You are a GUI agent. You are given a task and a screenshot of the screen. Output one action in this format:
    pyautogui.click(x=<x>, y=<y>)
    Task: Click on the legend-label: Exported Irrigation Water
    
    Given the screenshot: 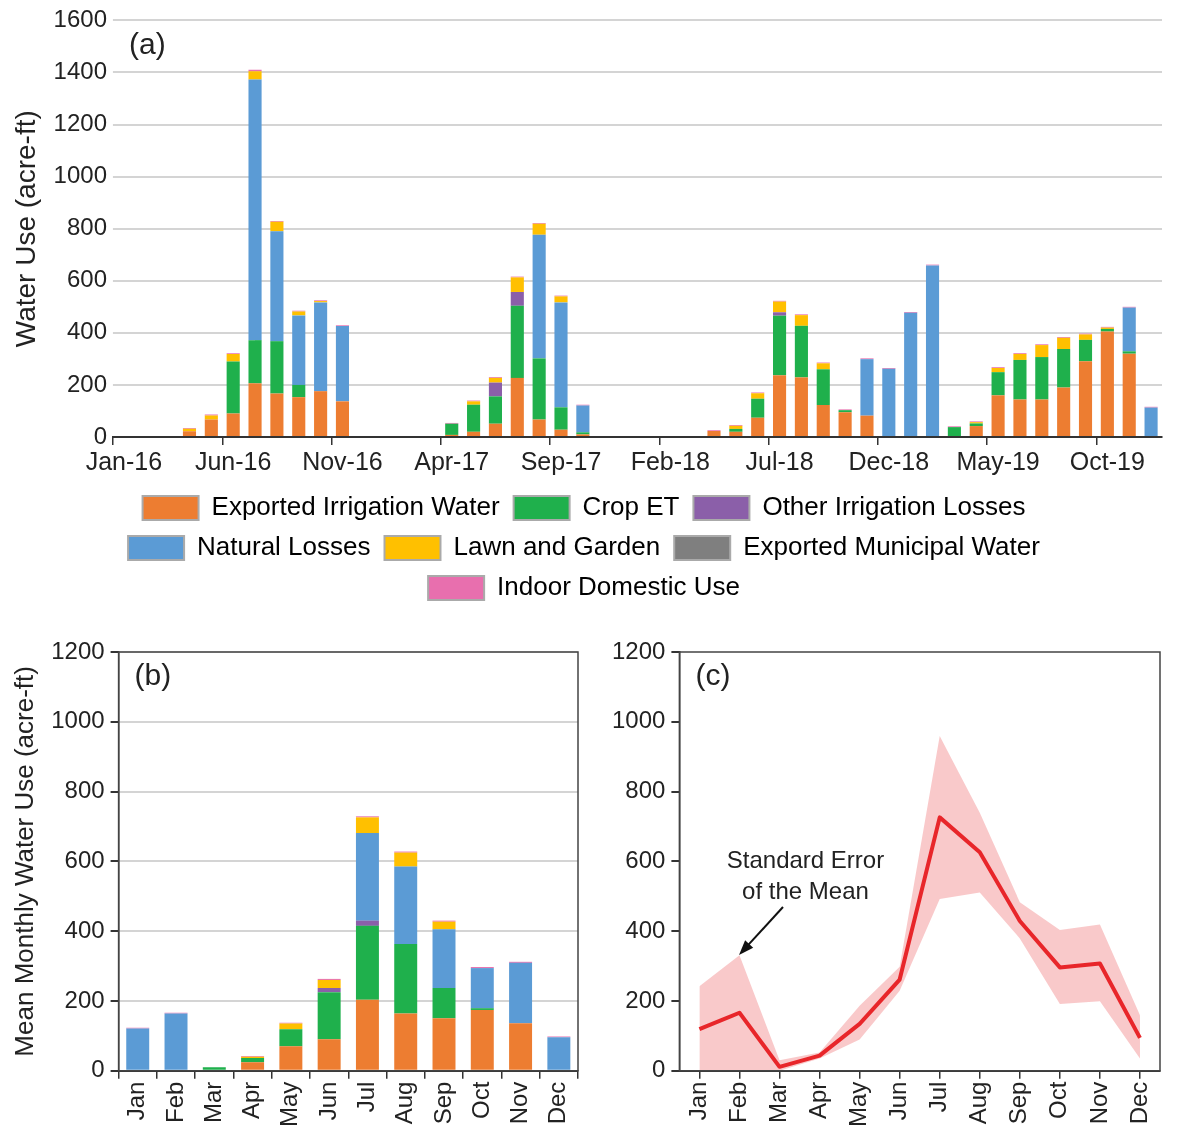 What is the action you would take?
    pyautogui.click(x=355, y=506)
    